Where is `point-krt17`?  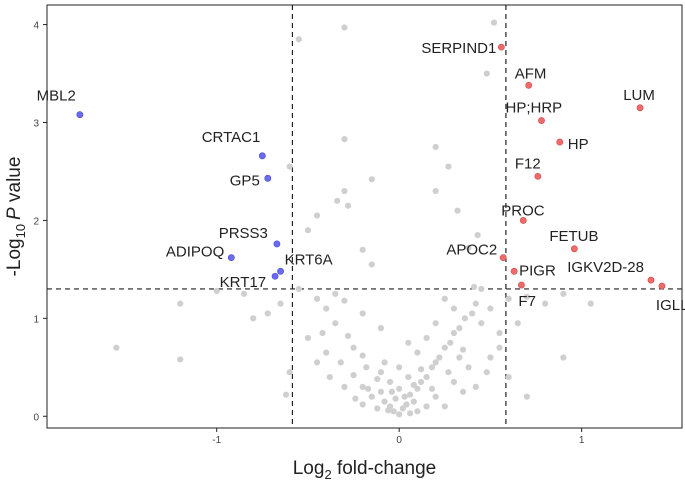 point-krt17 is located at coordinates (275, 276).